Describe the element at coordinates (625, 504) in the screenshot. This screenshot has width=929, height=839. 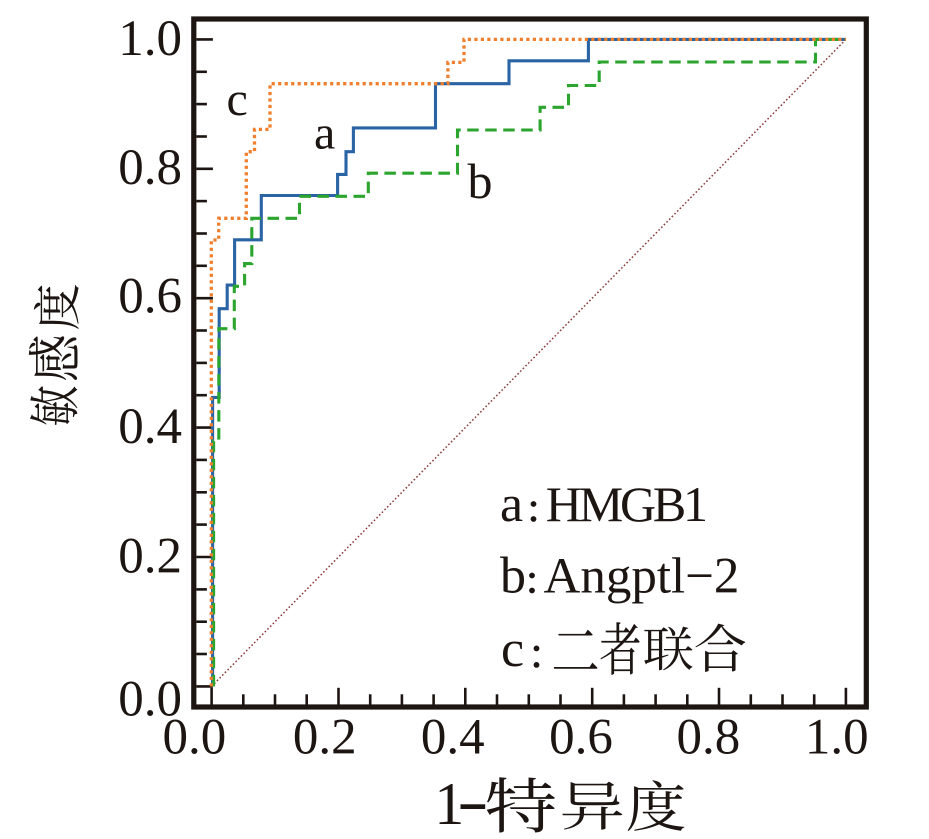
I see `svg-text: HMGB1` at that location.